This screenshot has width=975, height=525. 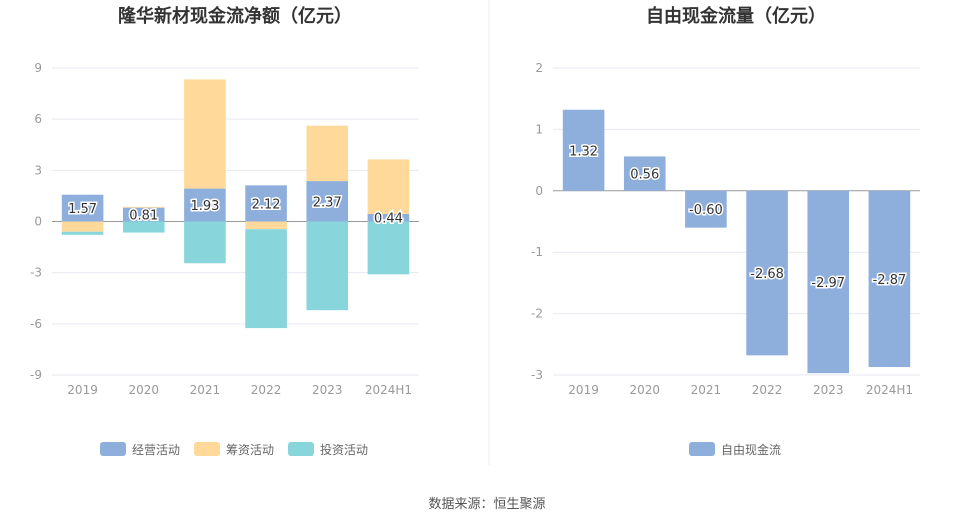 I want to click on data-label: 0.81, so click(x=143, y=216).